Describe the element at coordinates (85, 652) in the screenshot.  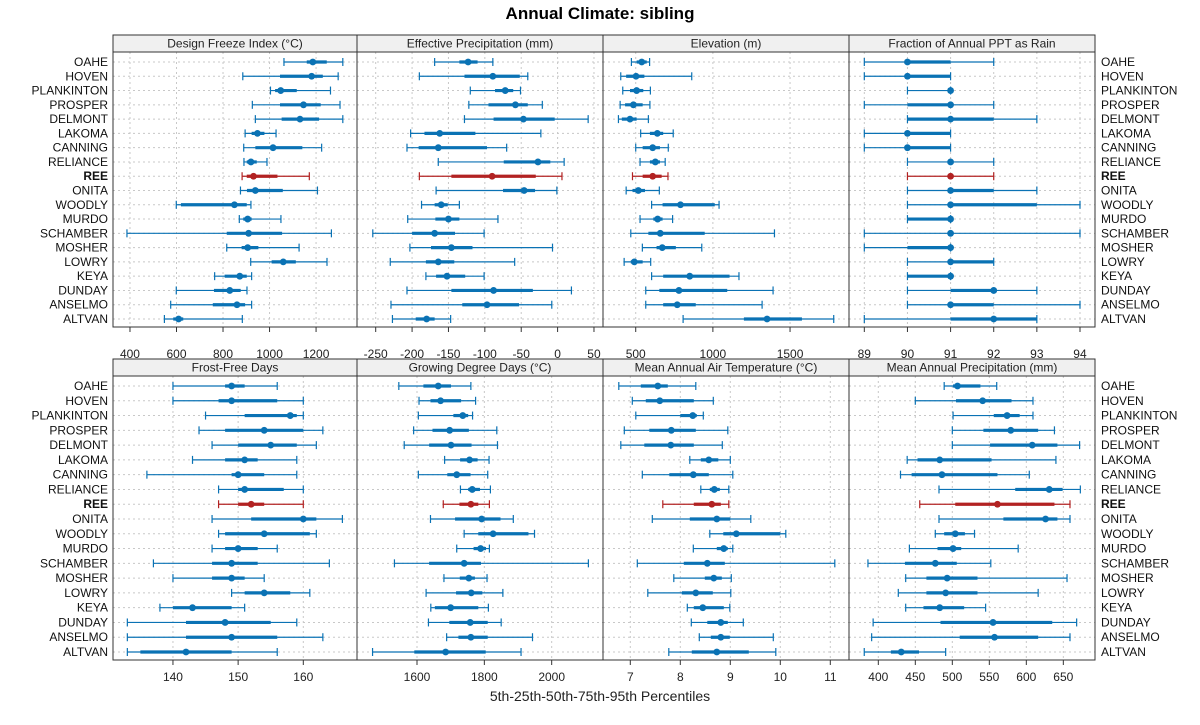
I see `station-label: ALTVAN` at that location.